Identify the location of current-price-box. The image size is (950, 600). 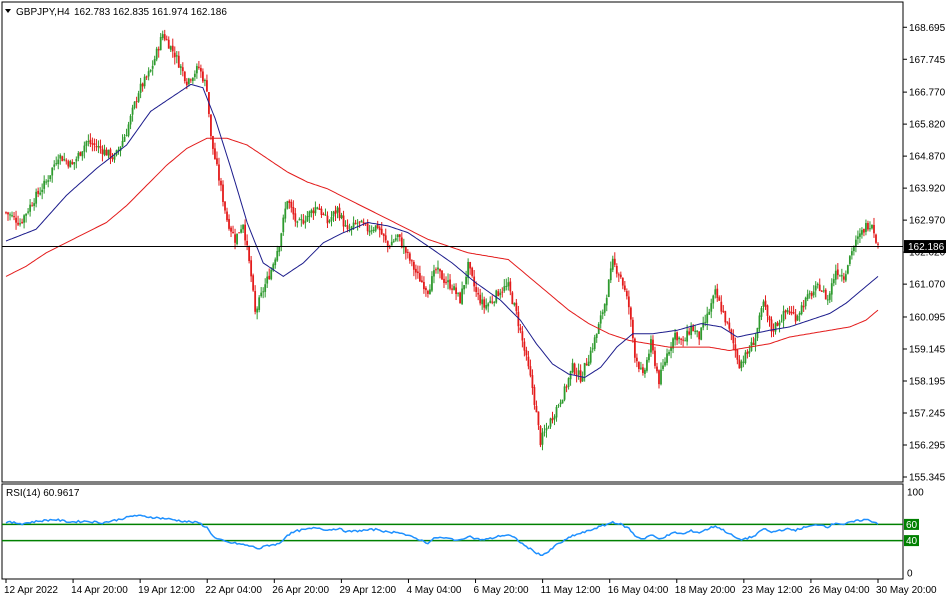
(925, 247).